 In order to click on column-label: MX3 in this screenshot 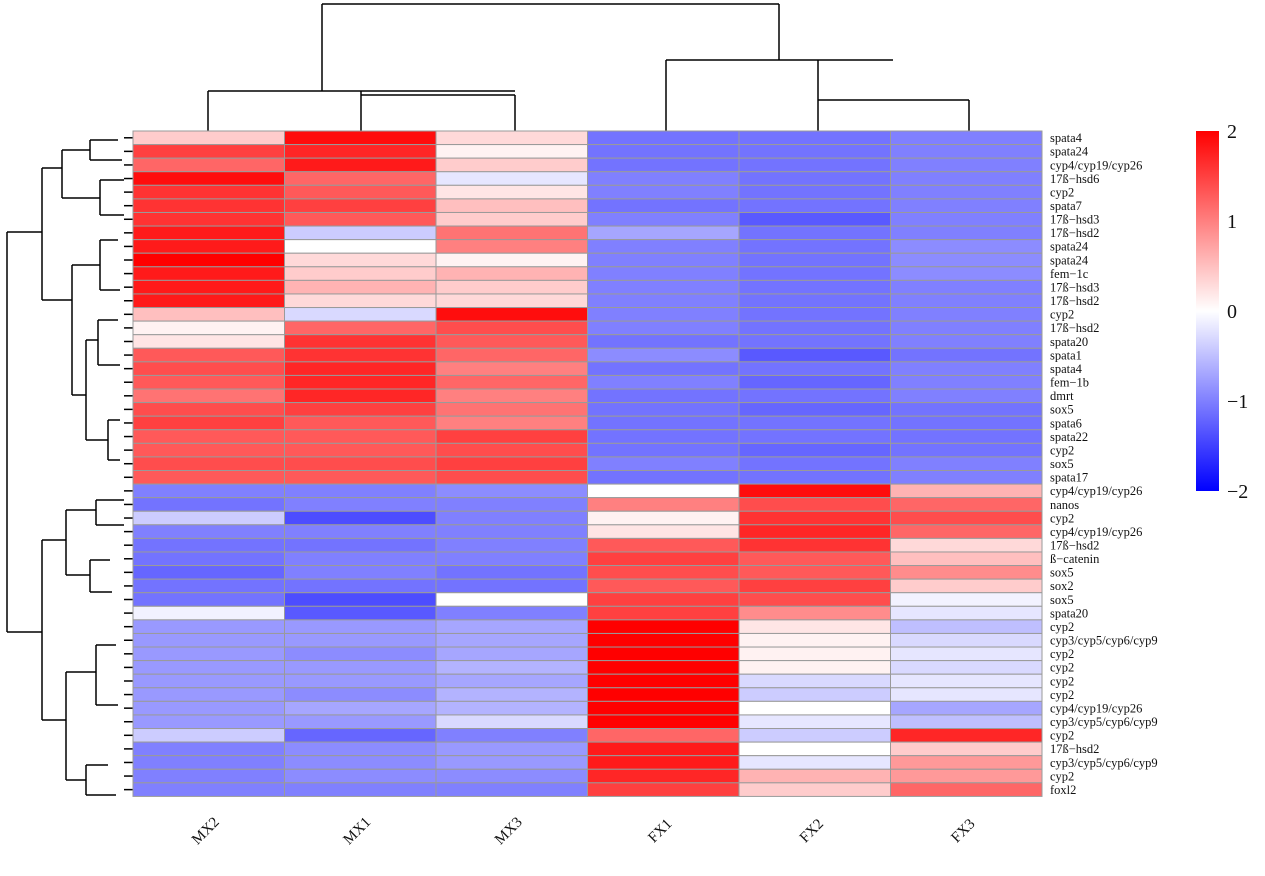, I will do `click(509, 831)`.